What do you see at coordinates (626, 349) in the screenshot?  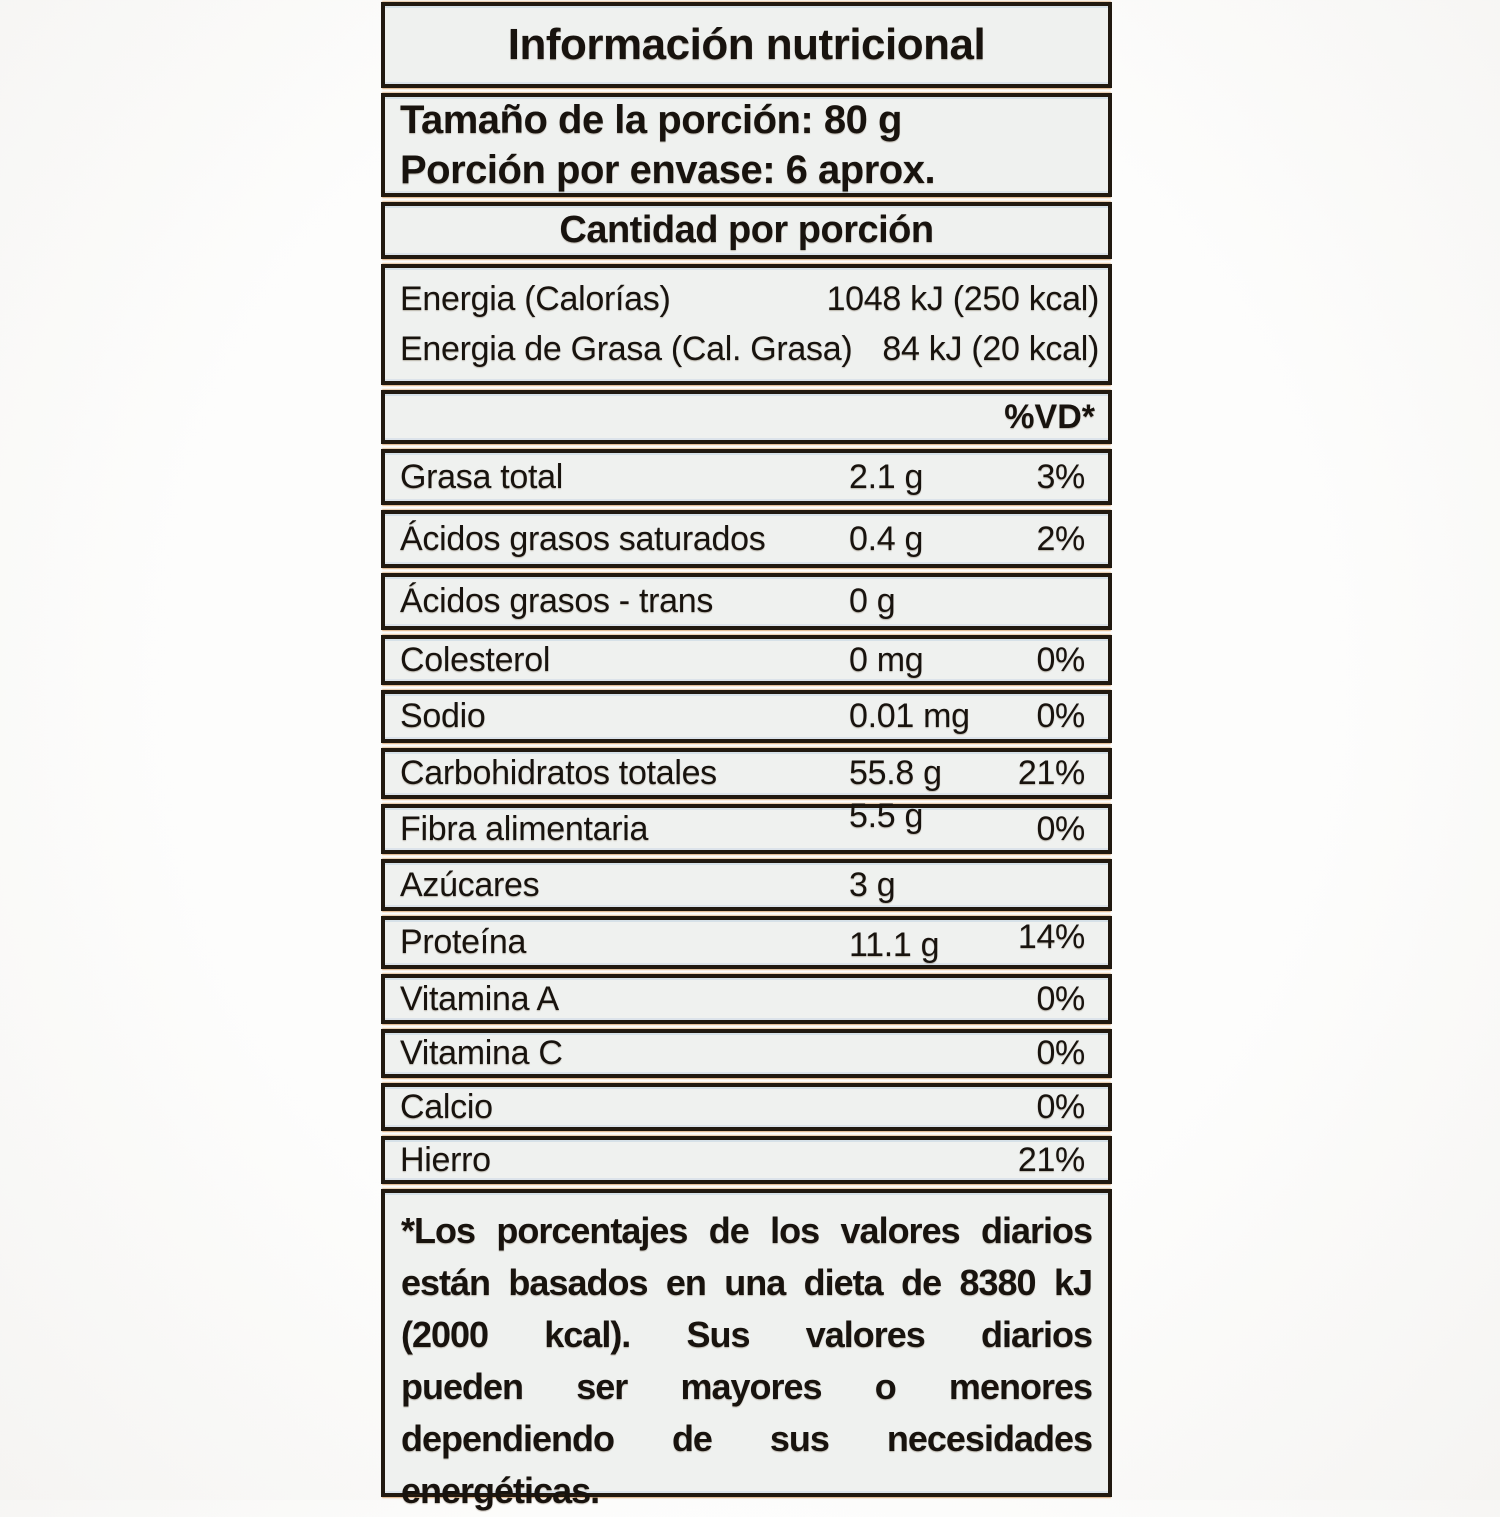 I see `energy-label: Energia de Grasa (Cal. Grasa)` at bounding box center [626, 349].